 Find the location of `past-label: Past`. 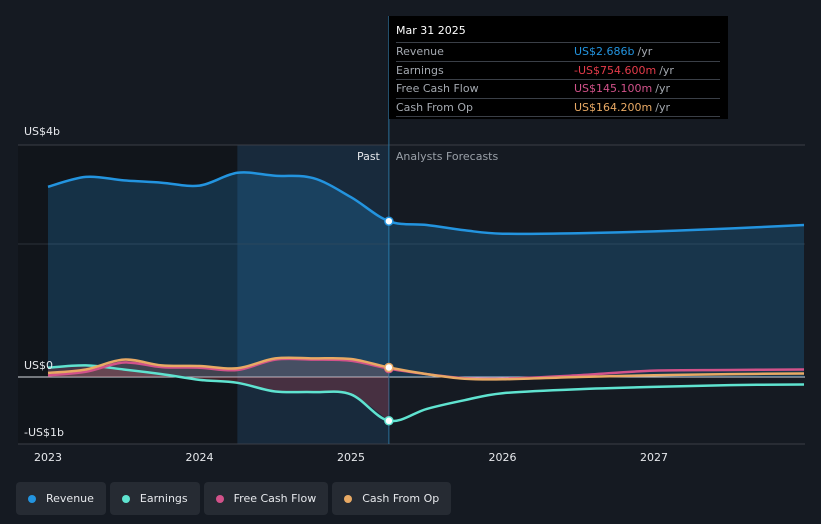

past-label: Past is located at coordinates (369, 156).